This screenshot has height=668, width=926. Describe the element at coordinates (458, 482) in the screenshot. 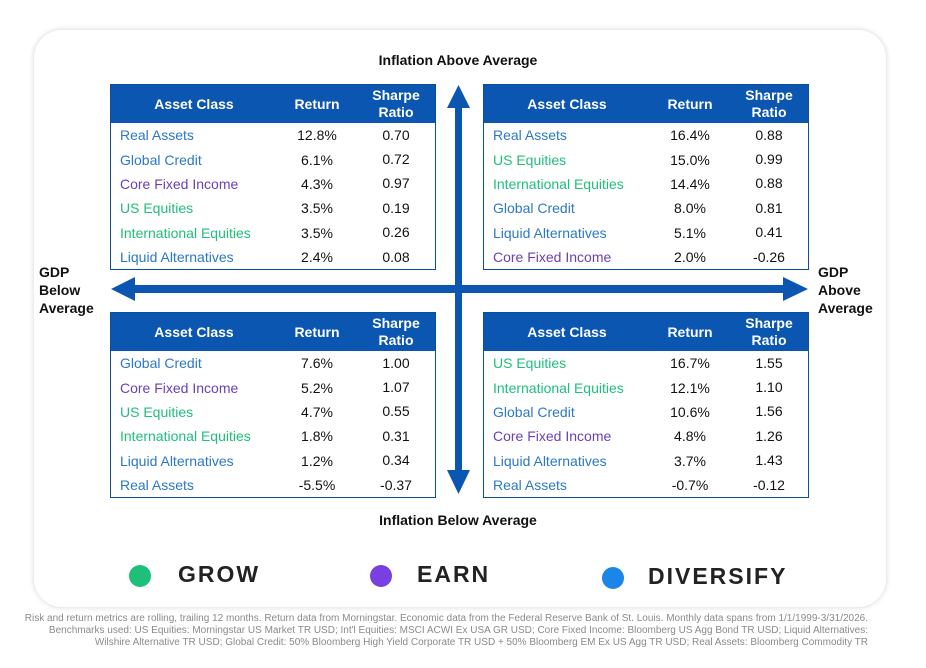

I see `down-arrowhead` at that location.